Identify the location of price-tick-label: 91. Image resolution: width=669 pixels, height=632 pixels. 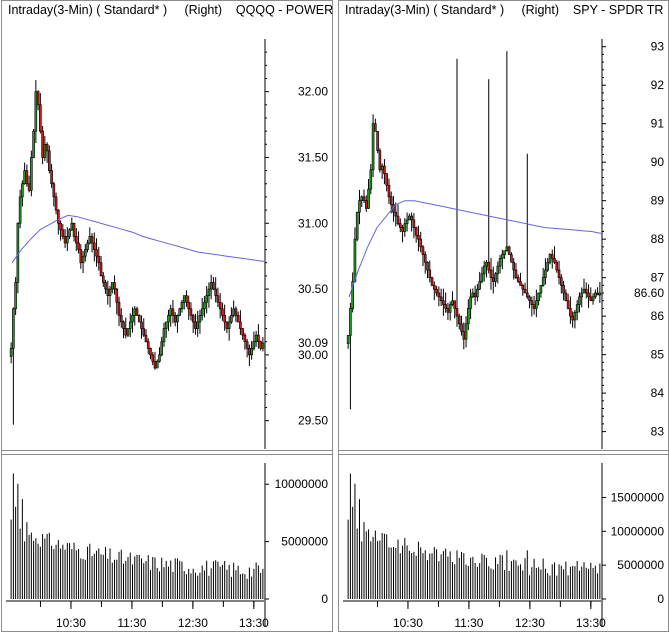
(658, 124).